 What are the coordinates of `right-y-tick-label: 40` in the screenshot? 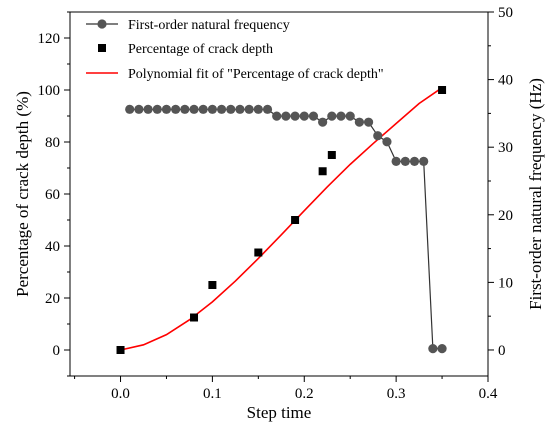 It's located at (505, 81).